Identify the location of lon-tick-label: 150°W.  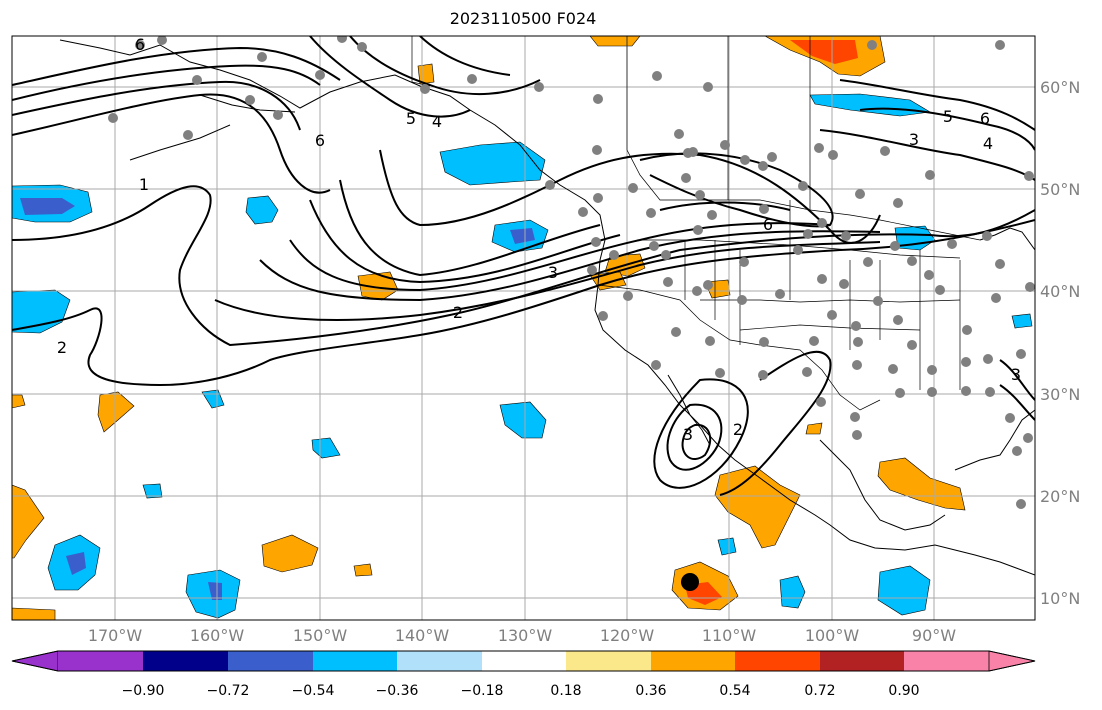
(320, 635).